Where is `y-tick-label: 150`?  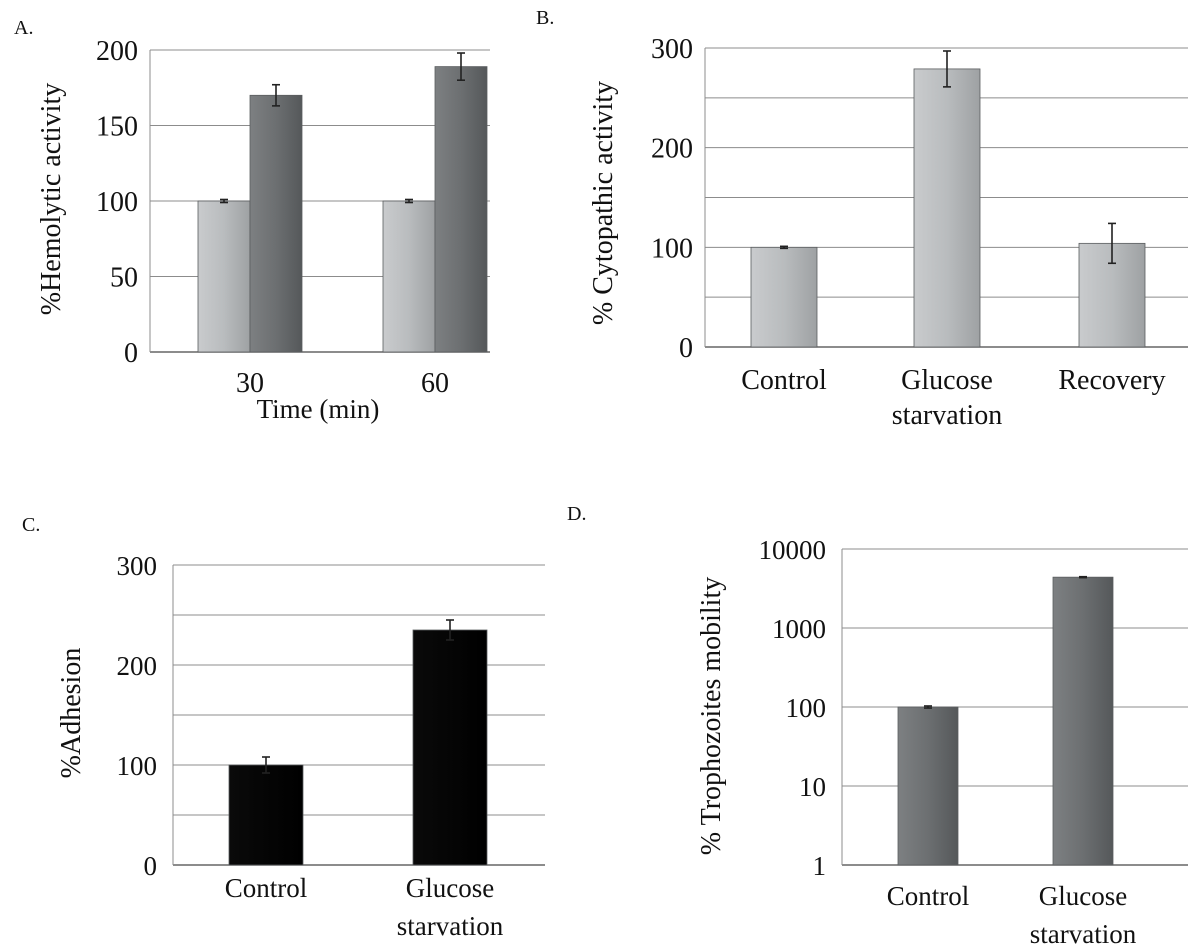 y-tick-label: 150 is located at coordinates (117, 127).